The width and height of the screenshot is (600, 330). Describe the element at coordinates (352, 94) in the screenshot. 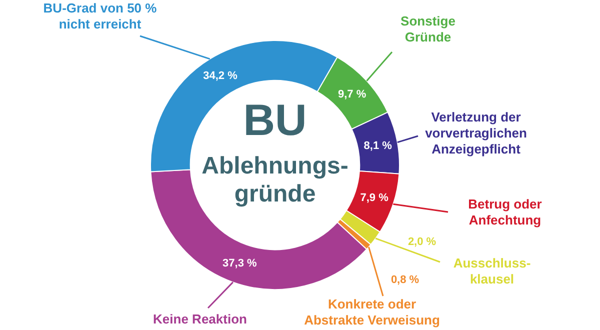

I see `data-label: 9,7 %` at that location.